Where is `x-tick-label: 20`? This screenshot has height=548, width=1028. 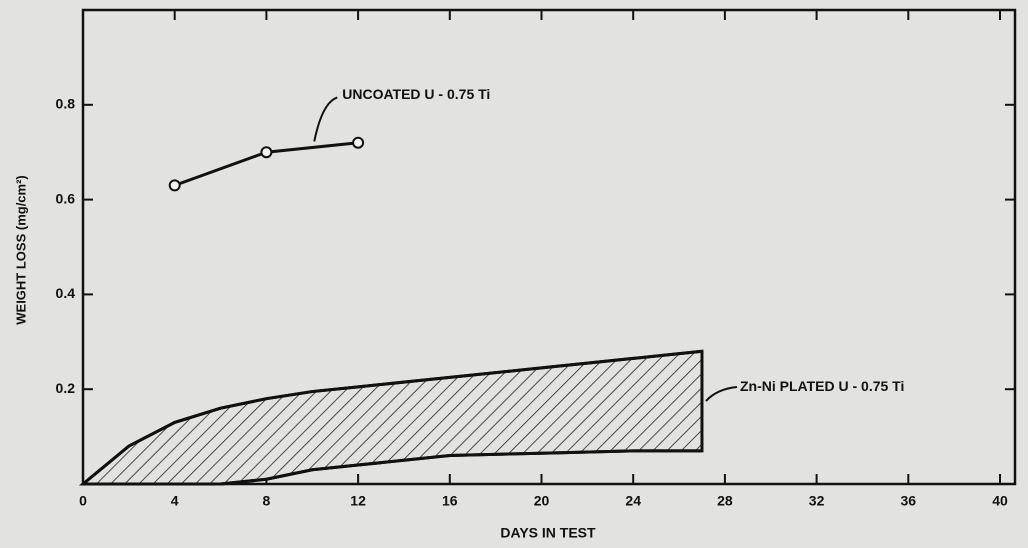
x-tick-label: 20 is located at coordinates (542, 501).